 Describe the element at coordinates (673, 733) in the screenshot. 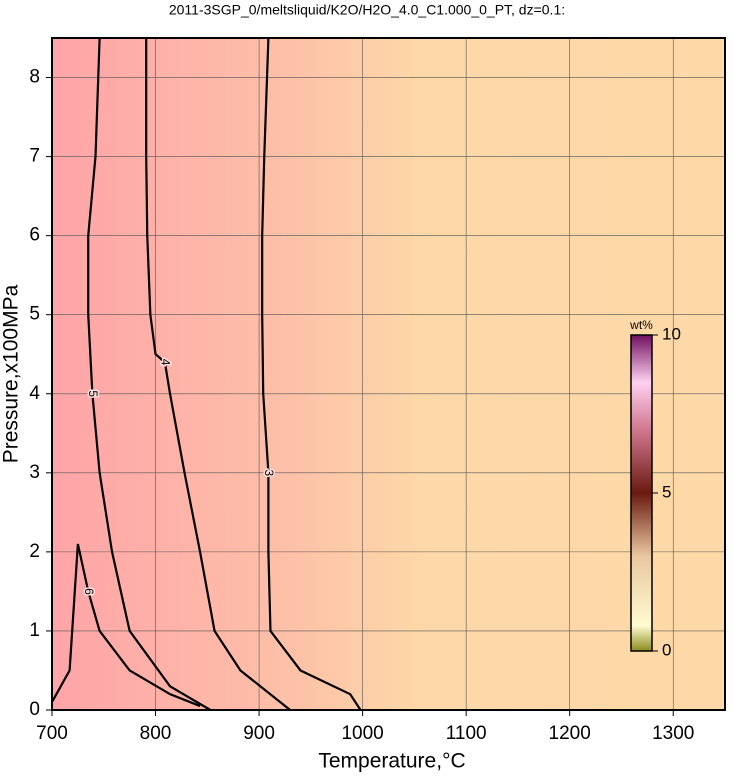

I see `x-tick-label: 1300` at that location.